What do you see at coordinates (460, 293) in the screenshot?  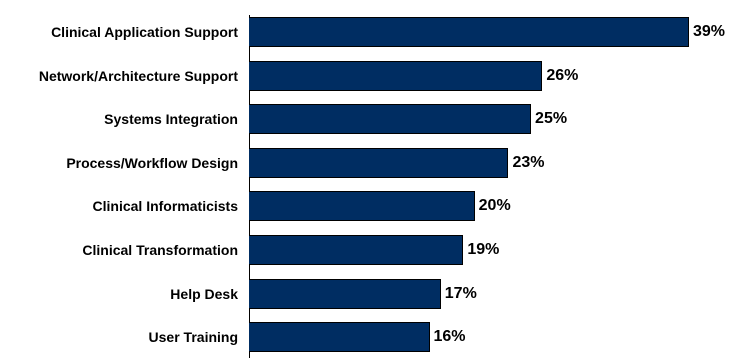 I see `value-label: 17%` at bounding box center [460, 293].